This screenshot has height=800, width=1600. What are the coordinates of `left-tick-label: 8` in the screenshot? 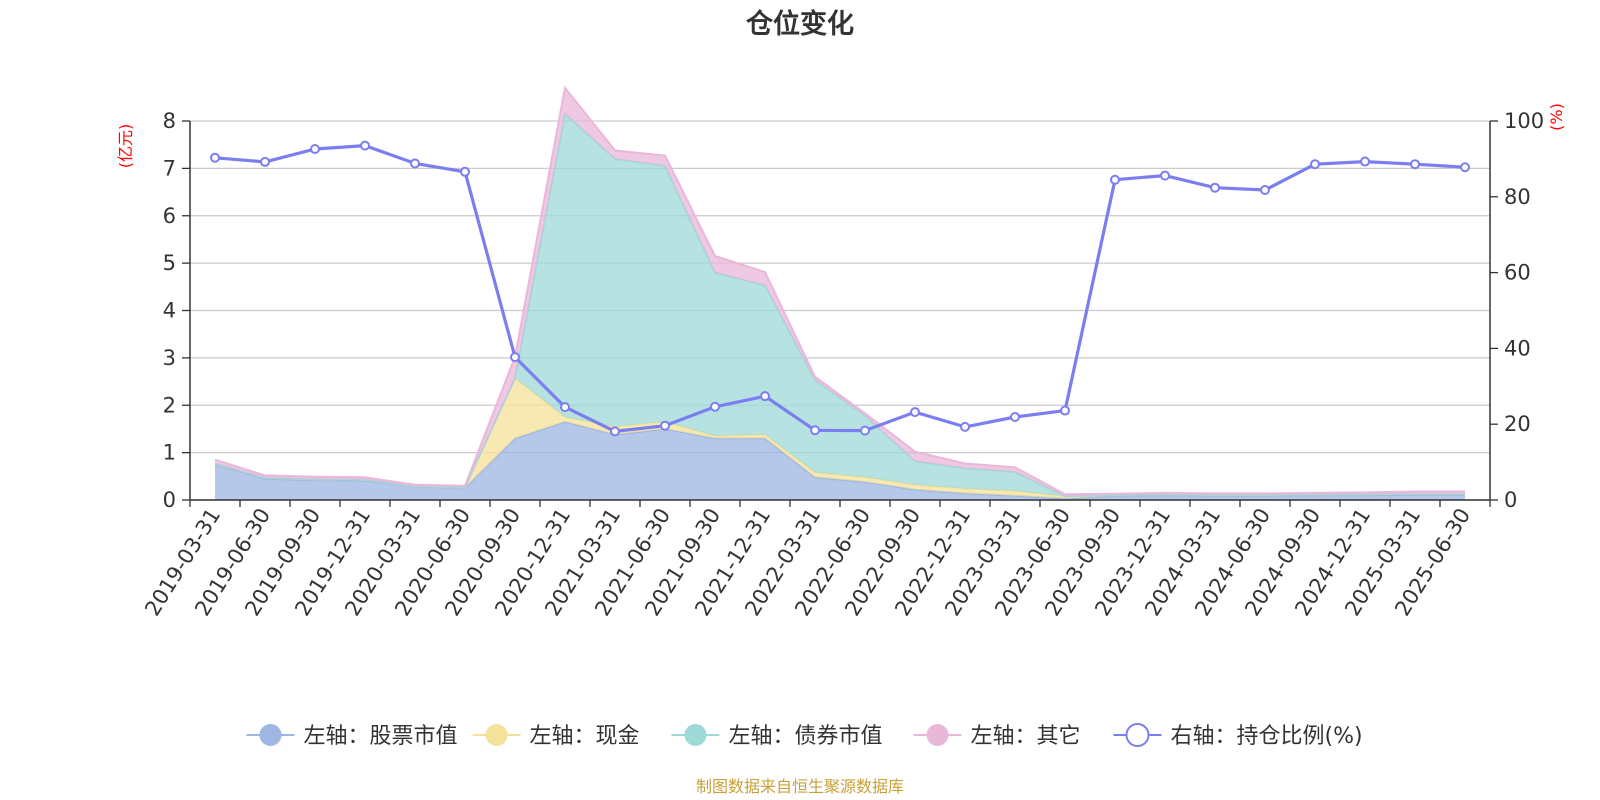 It's located at (169, 121).